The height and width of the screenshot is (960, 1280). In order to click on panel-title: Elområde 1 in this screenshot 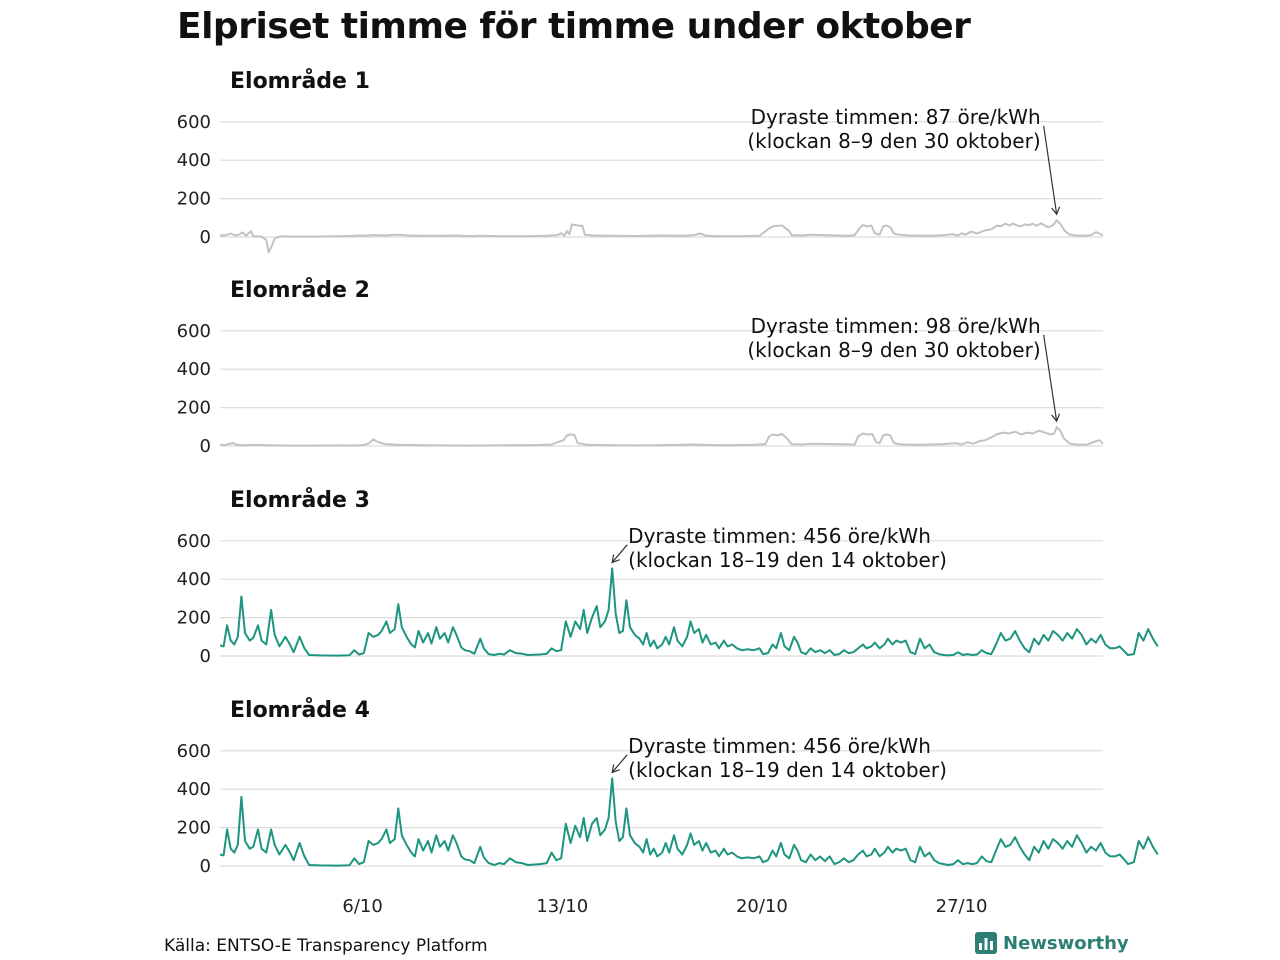, I will do `click(300, 81)`.